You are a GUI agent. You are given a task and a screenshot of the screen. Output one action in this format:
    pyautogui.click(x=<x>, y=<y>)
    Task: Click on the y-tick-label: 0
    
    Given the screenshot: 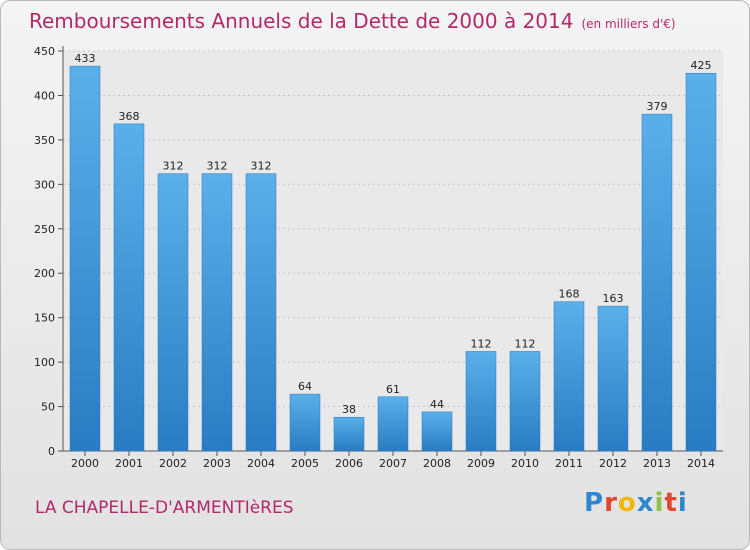 What is the action you would take?
    pyautogui.click(x=51, y=451)
    